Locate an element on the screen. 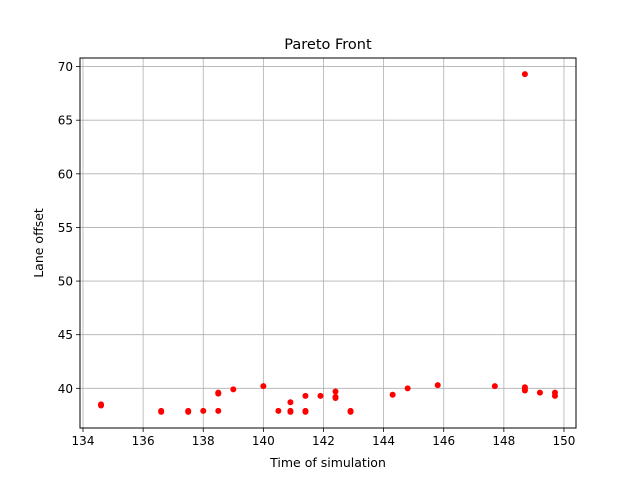  x-tick-label: 136 is located at coordinates (143, 441).